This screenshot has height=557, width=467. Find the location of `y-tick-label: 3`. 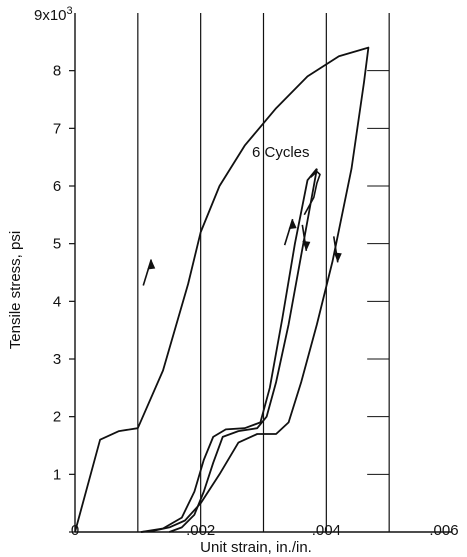

y-tick-label: 3 is located at coordinates (57, 359).